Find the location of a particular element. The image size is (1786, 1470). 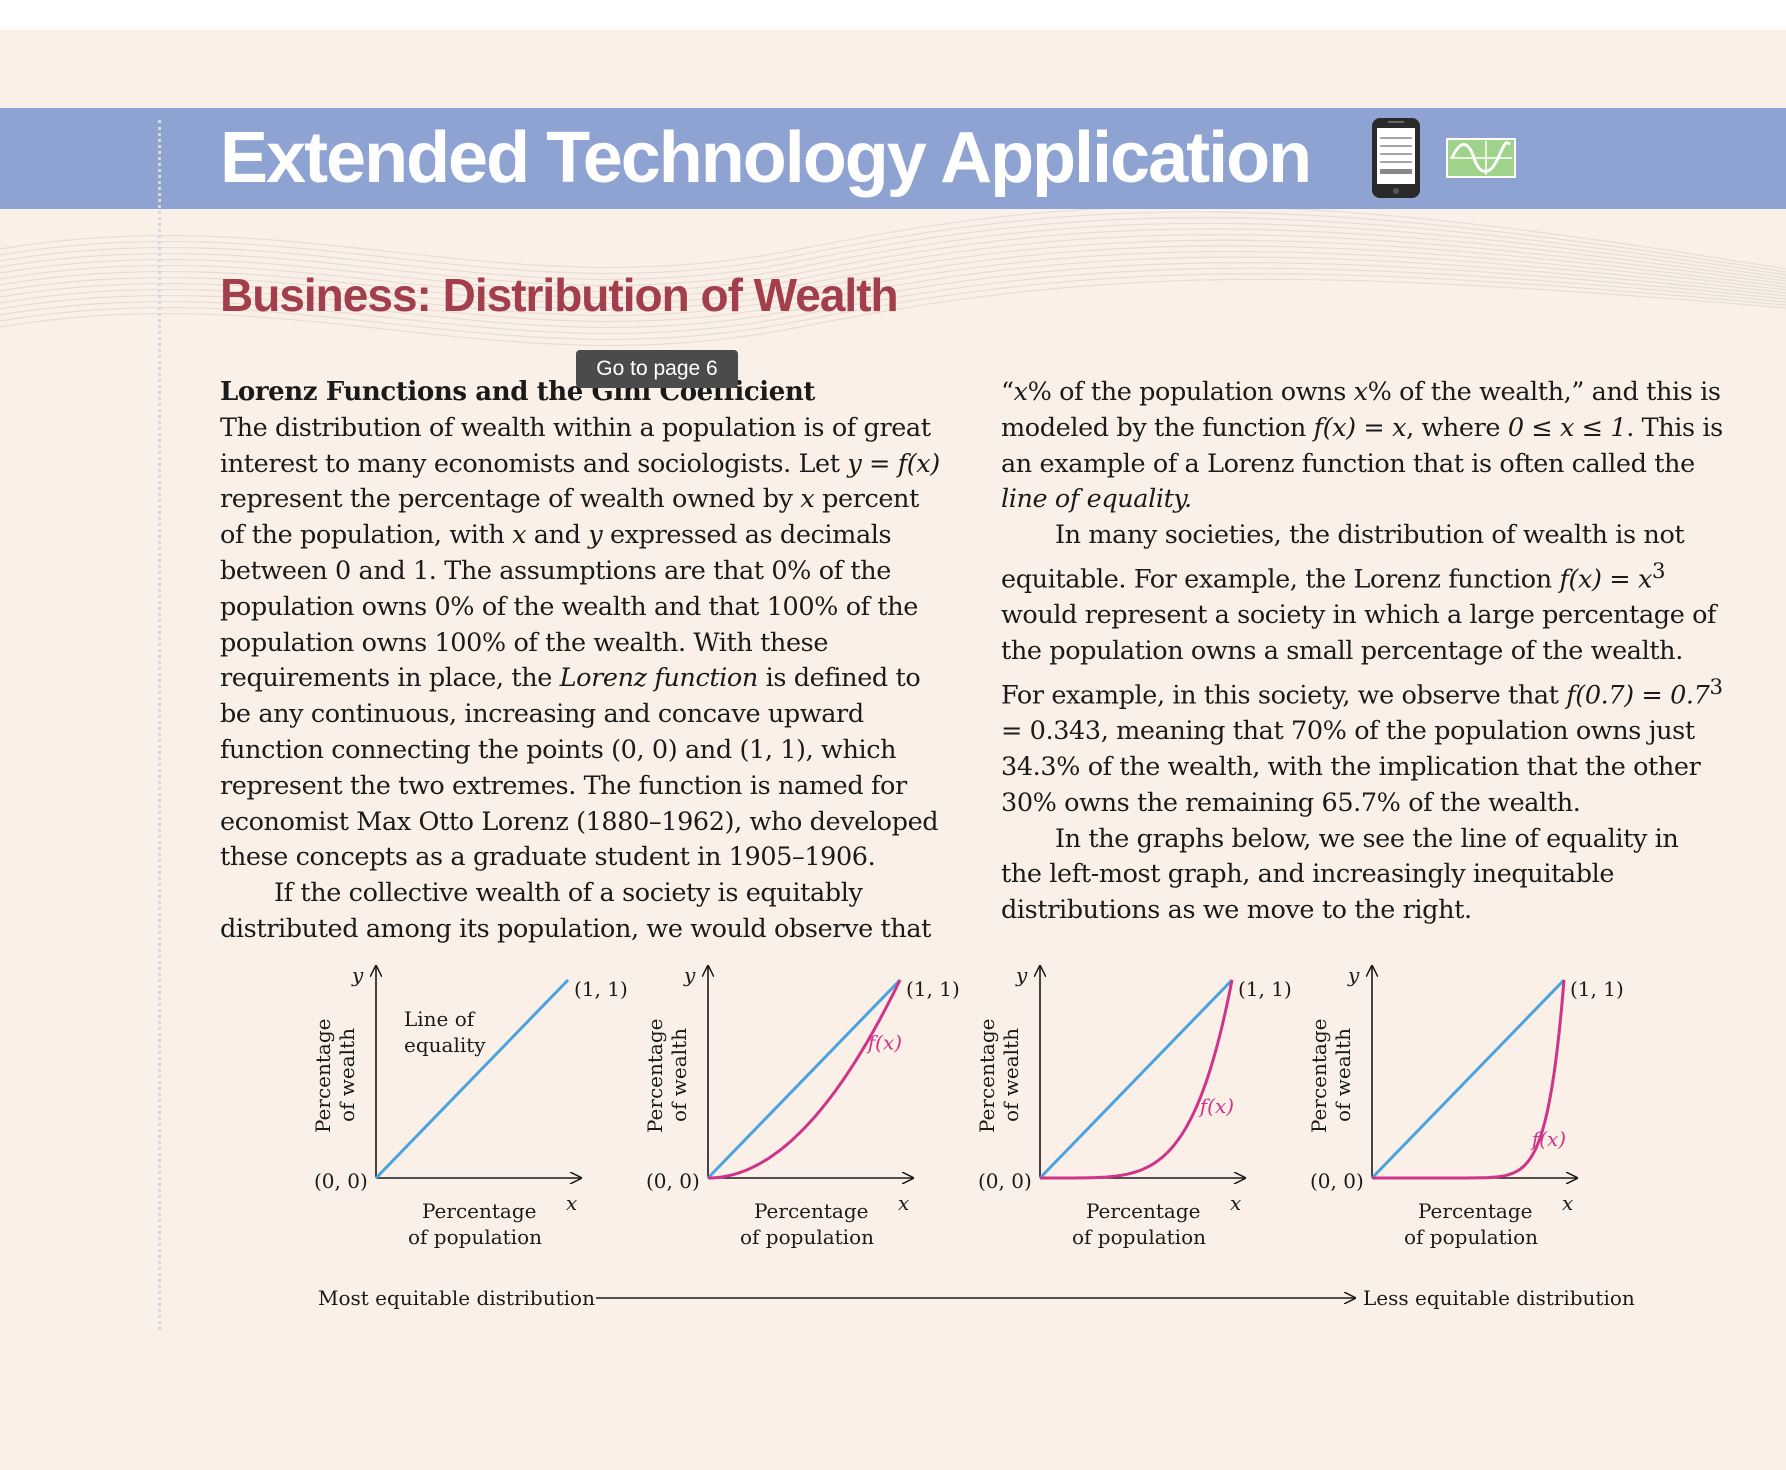

banner-title: Extended Technology Application is located at coordinates (766, 158).